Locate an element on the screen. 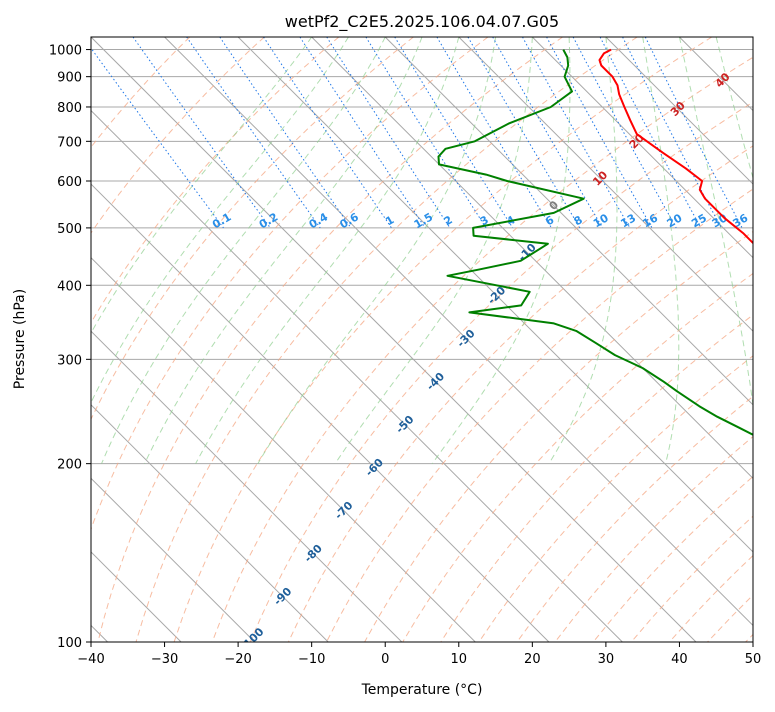  x-tick-label: −40 is located at coordinates (90, 659).